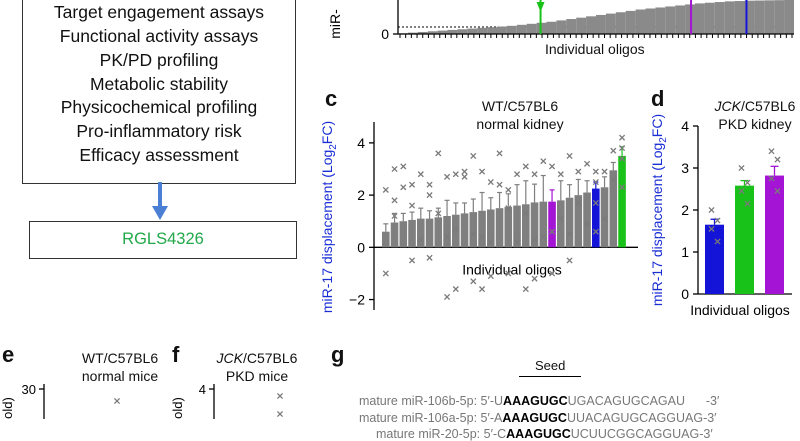 The image size is (800, 441). I want to click on chart-b: miR- 0, so click(562, 21).